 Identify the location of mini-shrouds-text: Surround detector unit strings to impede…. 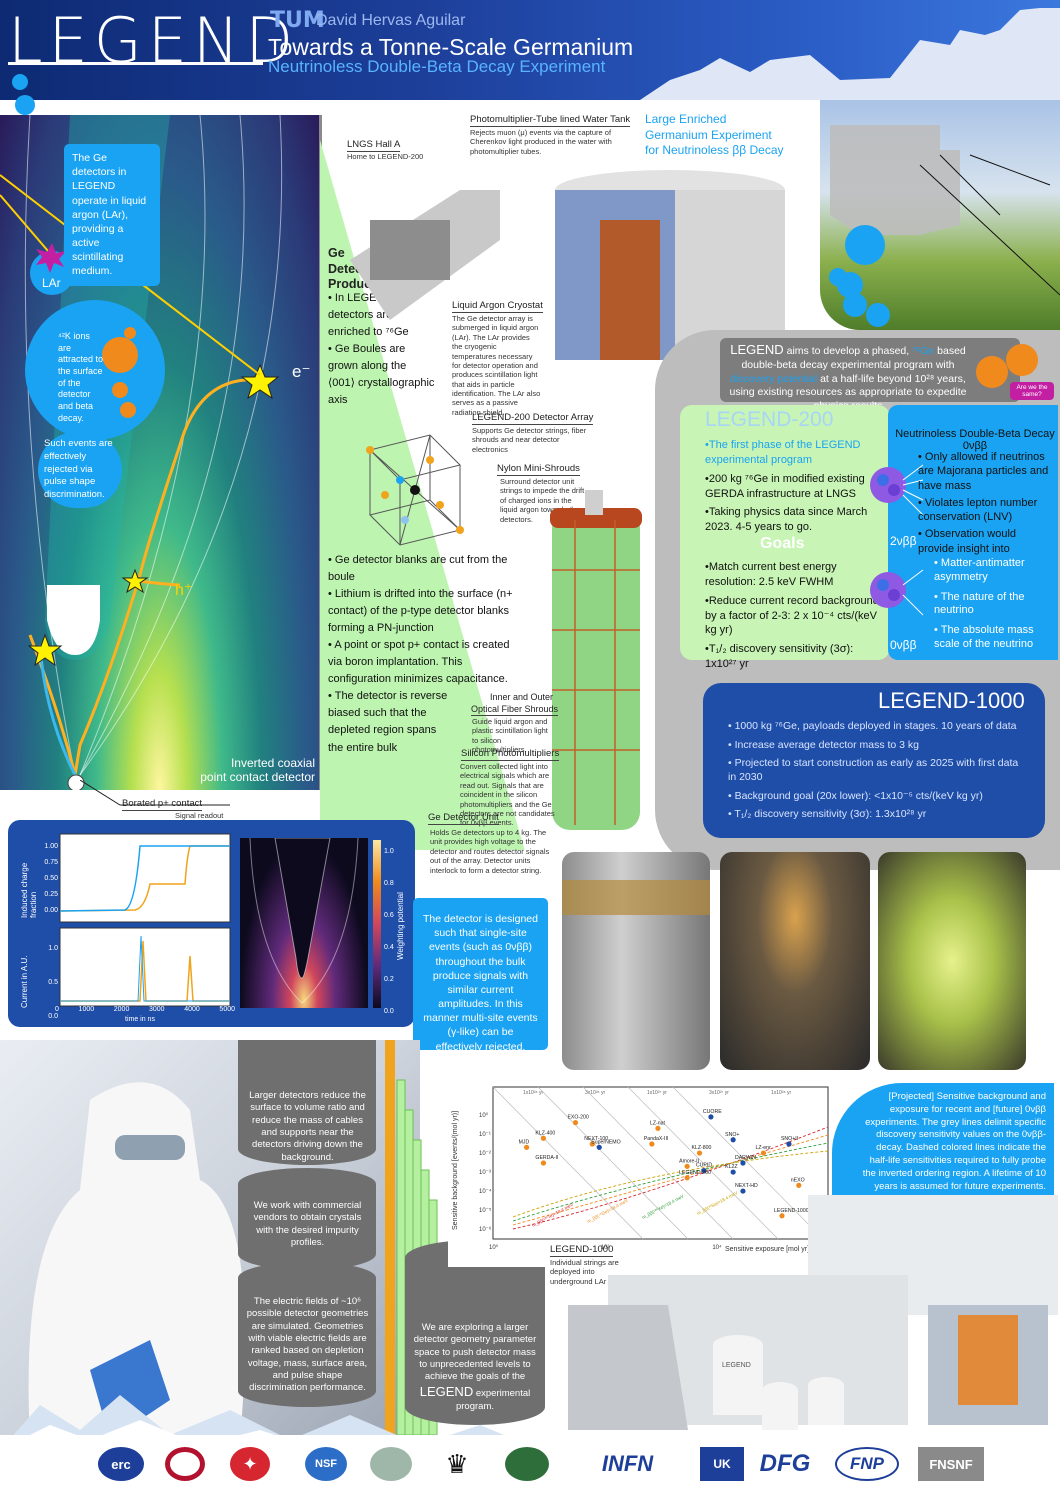
(542, 500).